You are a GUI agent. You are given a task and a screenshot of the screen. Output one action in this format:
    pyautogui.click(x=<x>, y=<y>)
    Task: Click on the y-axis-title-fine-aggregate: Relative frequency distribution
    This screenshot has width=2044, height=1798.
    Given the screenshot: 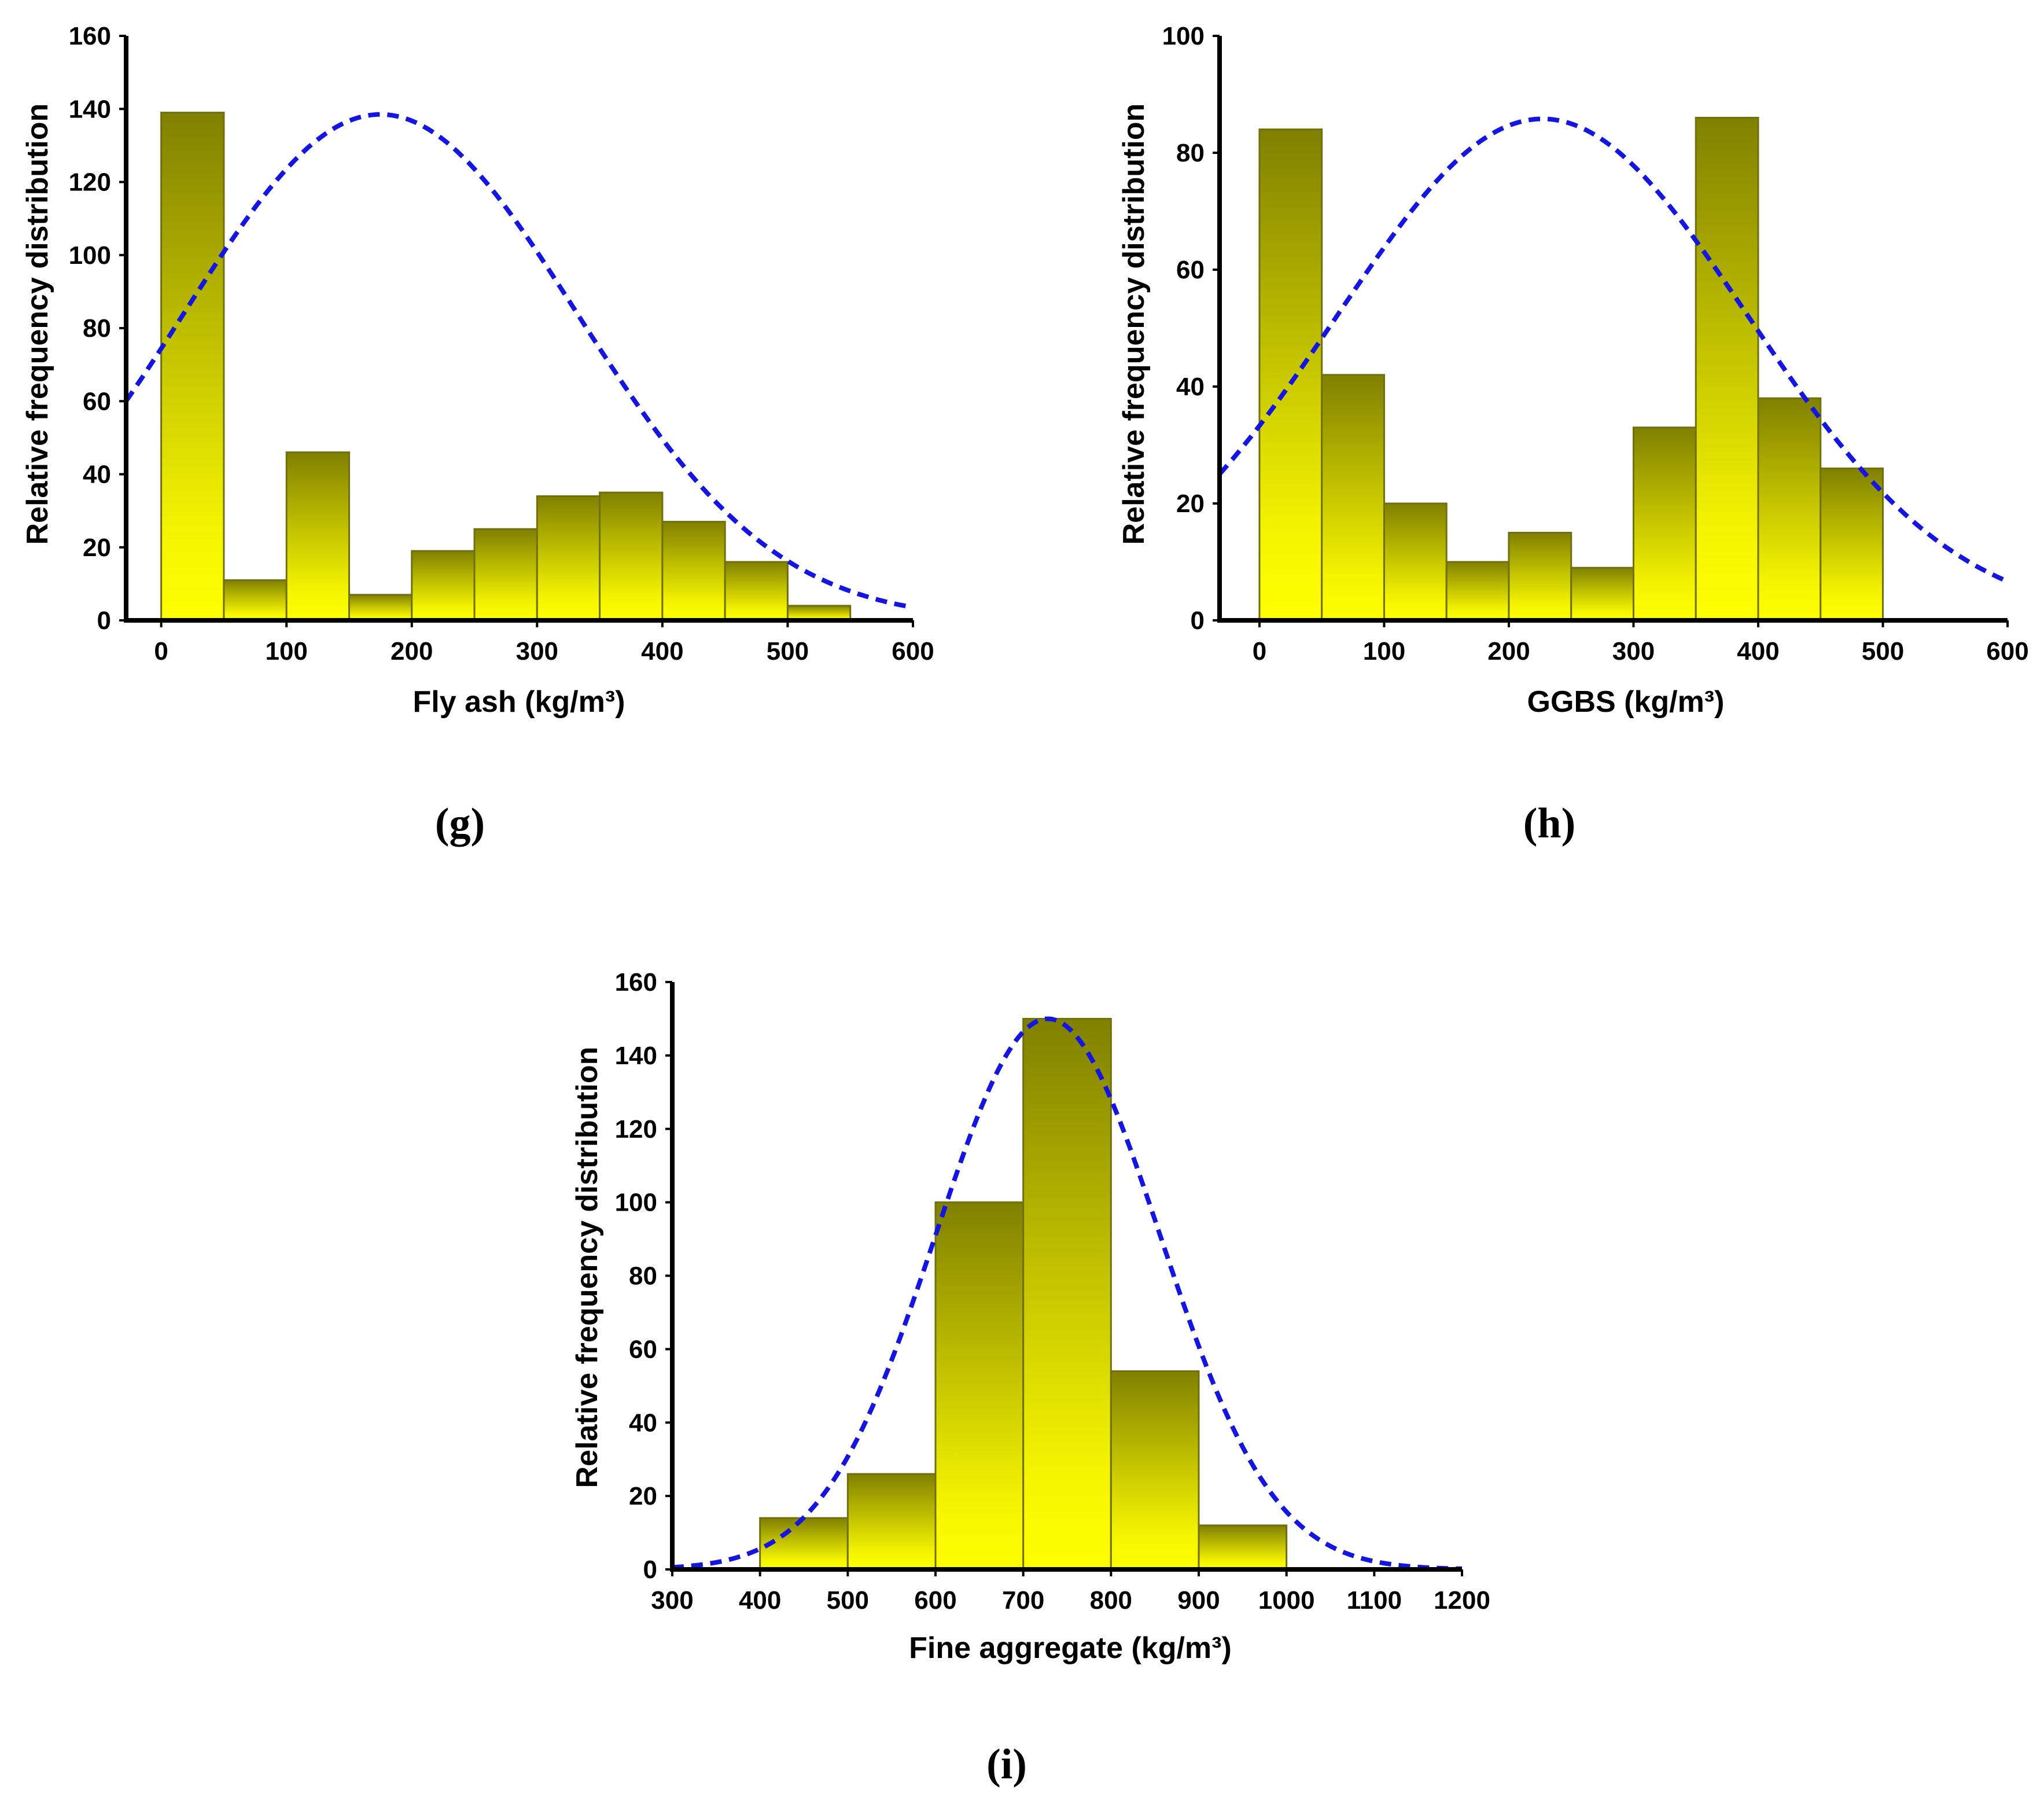 What is the action you would take?
    pyautogui.click(x=587, y=1267)
    